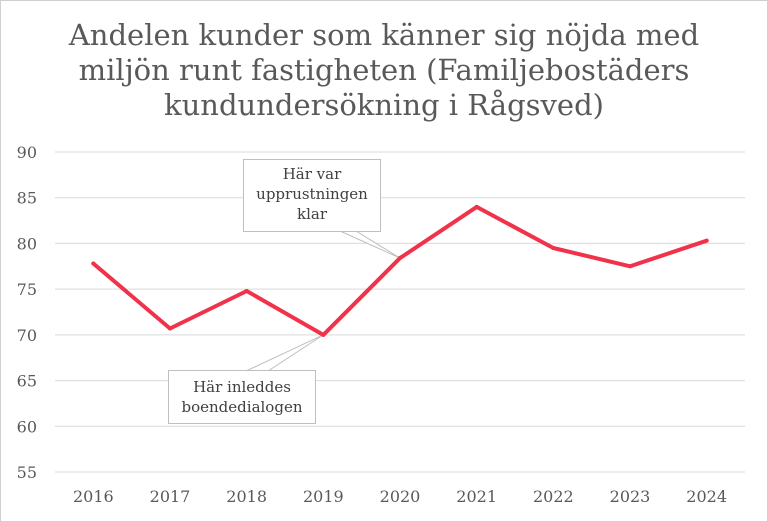 The height and width of the screenshot is (522, 768). Describe the element at coordinates (27, 312) in the screenshot. I see `y-axis-ticks: 55 60 65 70 75 80 85 90` at that location.